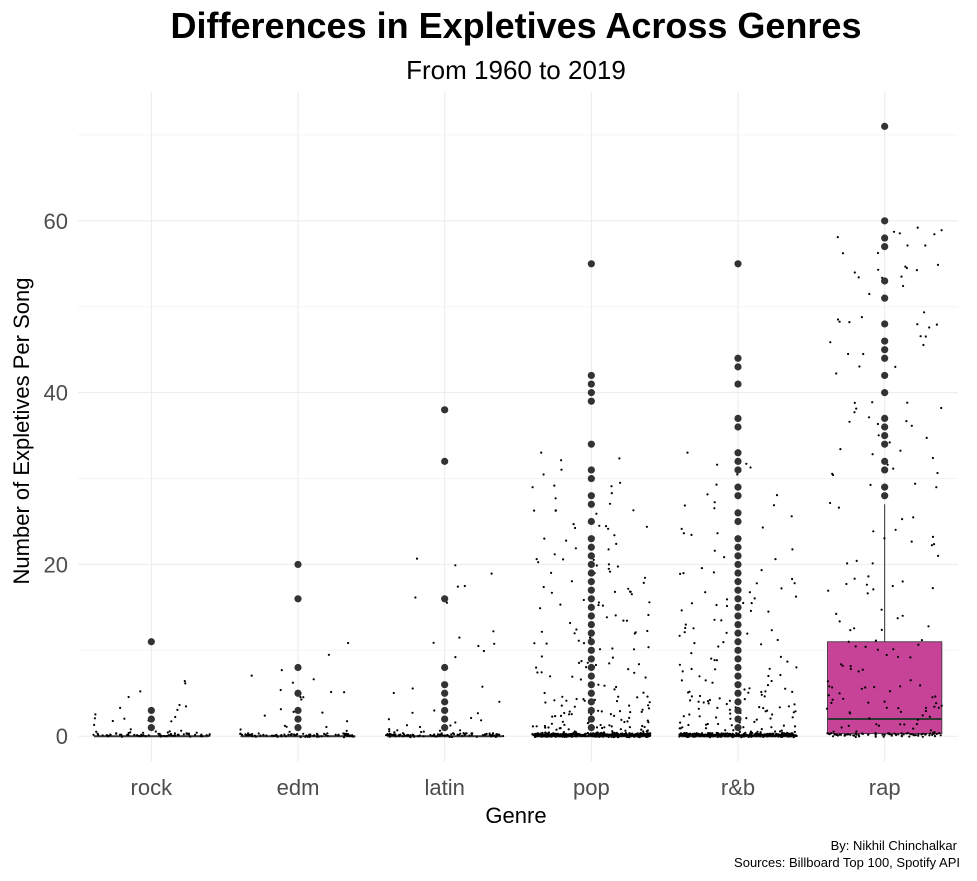 This screenshot has width=977, height=881. I want to click on y-tick-label: 0, so click(62, 736).